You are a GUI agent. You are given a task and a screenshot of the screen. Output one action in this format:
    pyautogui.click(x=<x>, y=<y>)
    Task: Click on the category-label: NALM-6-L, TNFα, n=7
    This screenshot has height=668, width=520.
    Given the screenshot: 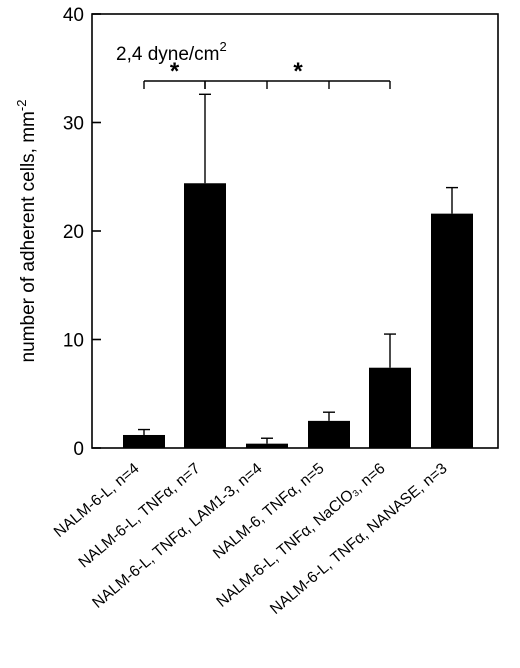 What is the action you would take?
    pyautogui.click(x=139, y=515)
    